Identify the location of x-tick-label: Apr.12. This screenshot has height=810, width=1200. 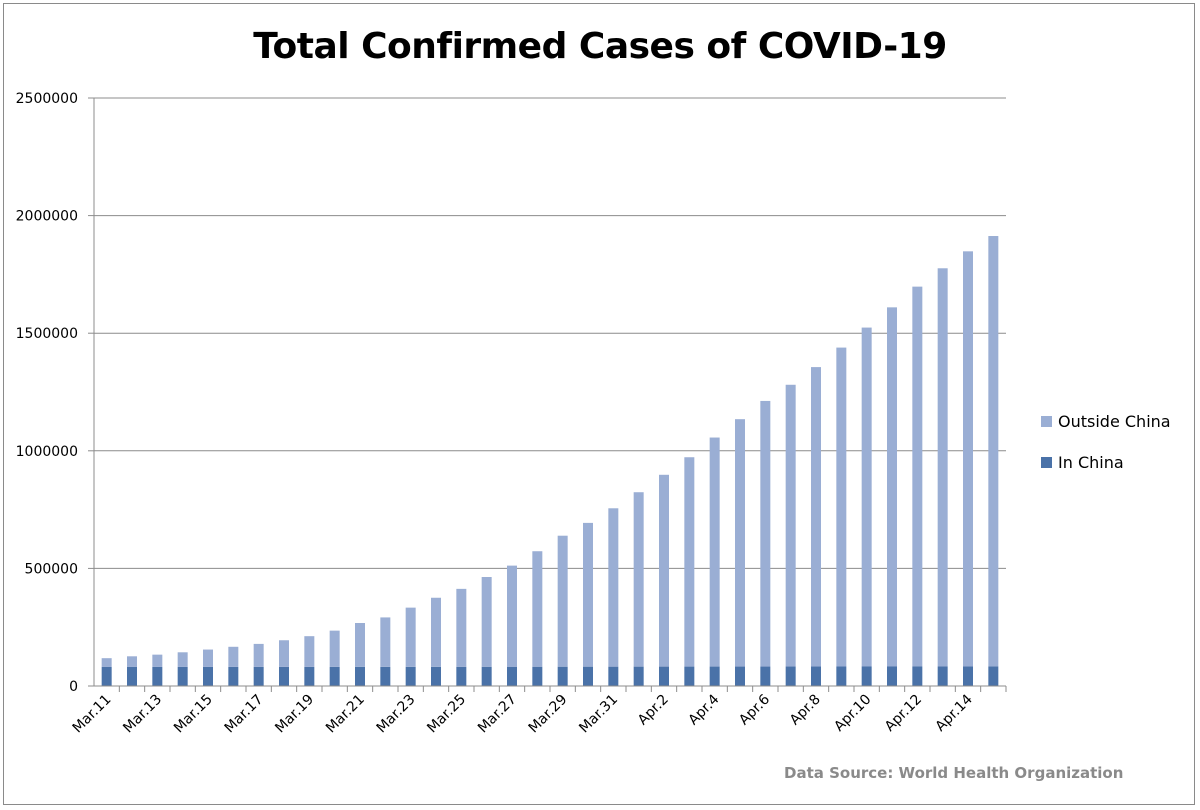
(903, 713).